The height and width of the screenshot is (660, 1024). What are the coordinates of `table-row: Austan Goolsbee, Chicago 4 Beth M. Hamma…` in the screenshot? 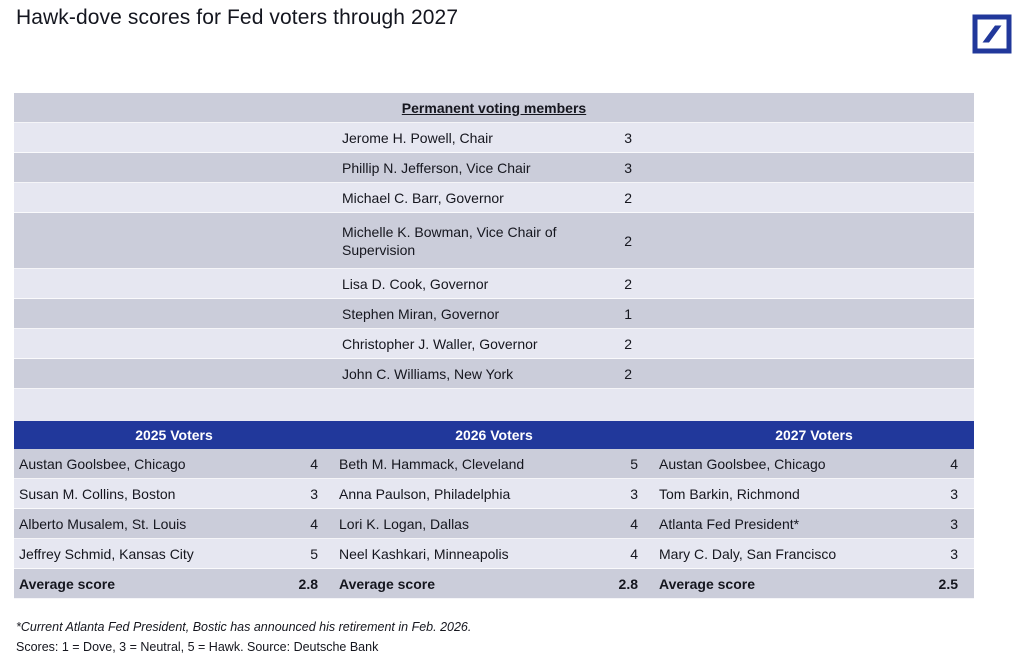 It's located at (494, 464).